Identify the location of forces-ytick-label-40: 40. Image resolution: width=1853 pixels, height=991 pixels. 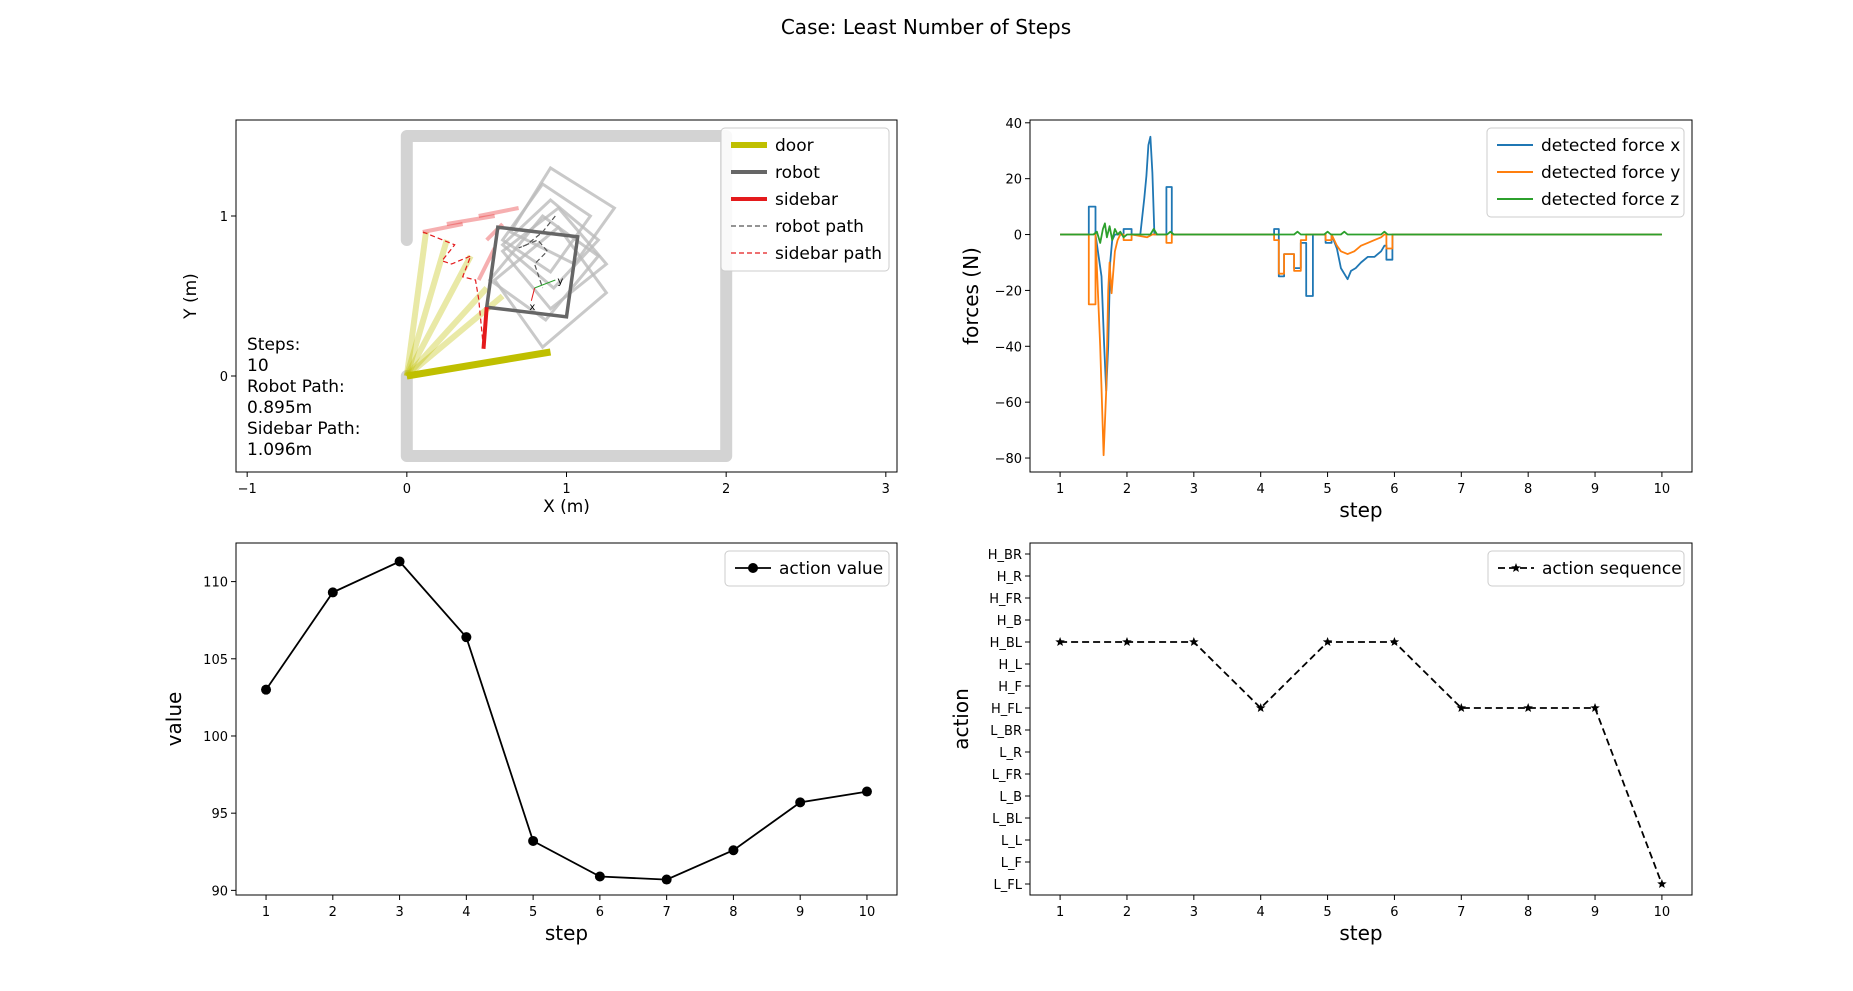
(1013, 124).